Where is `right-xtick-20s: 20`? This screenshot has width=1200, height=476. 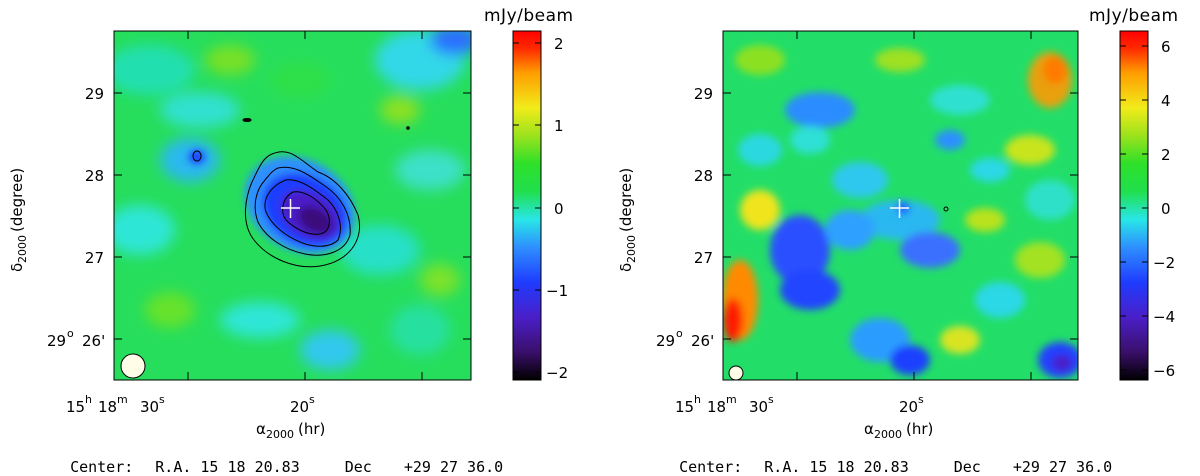
right-xtick-20s: 20 is located at coordinates (908, 407).